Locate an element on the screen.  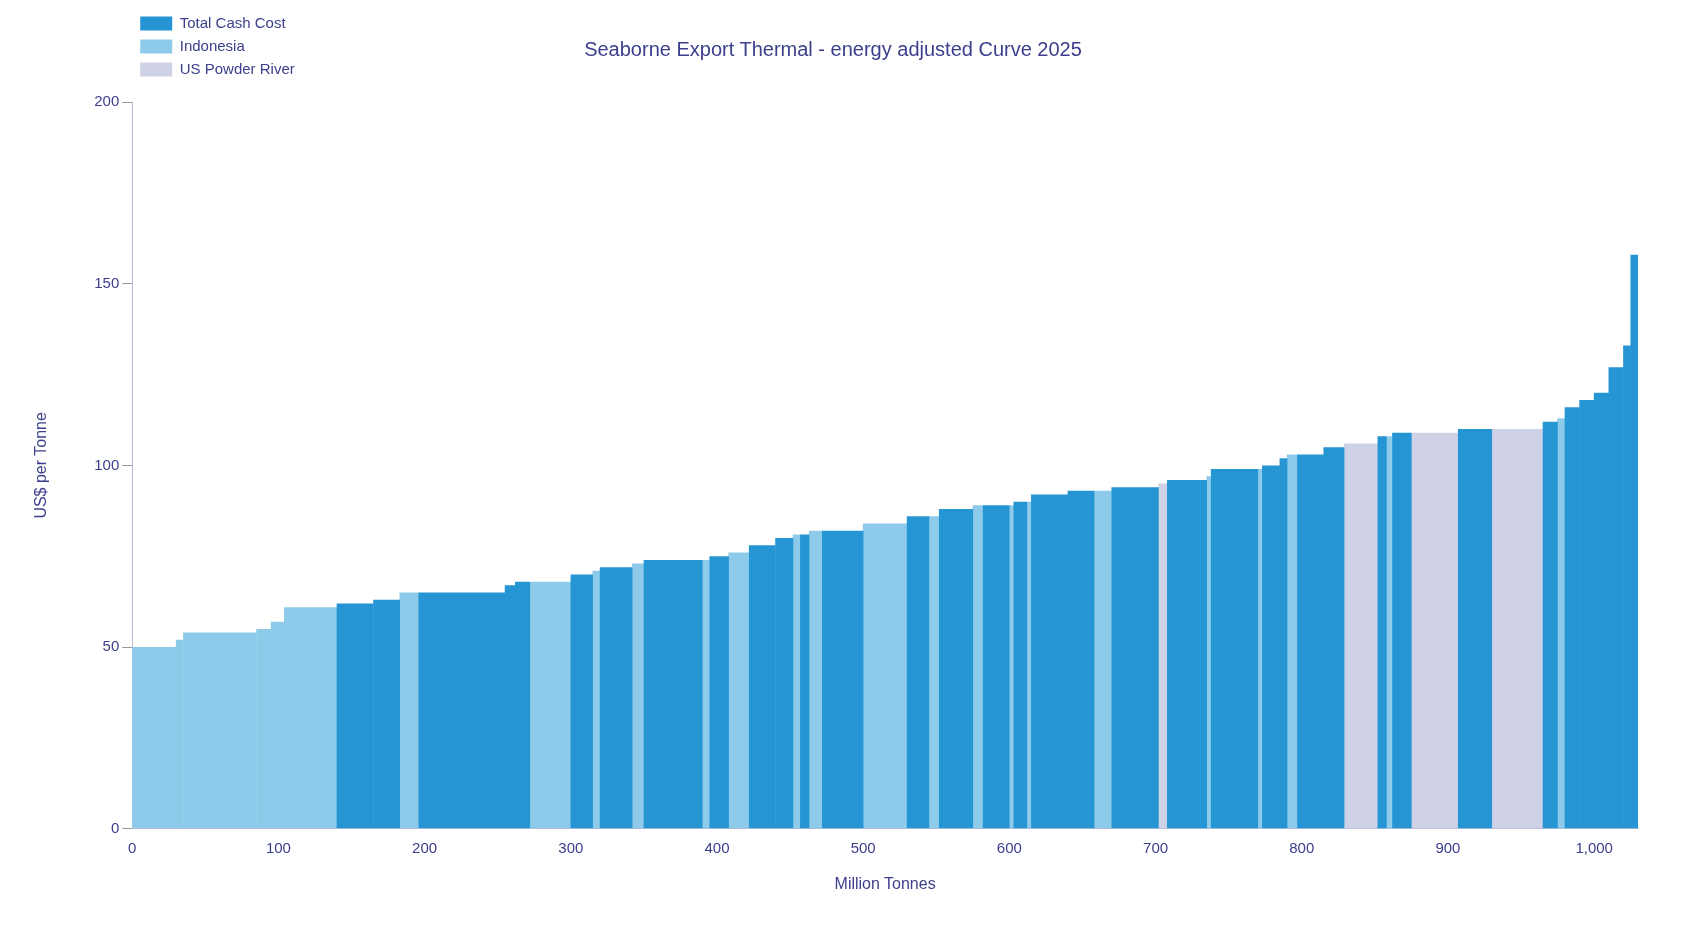
y-tick-label: 0 is located at coordinates (115, 827).